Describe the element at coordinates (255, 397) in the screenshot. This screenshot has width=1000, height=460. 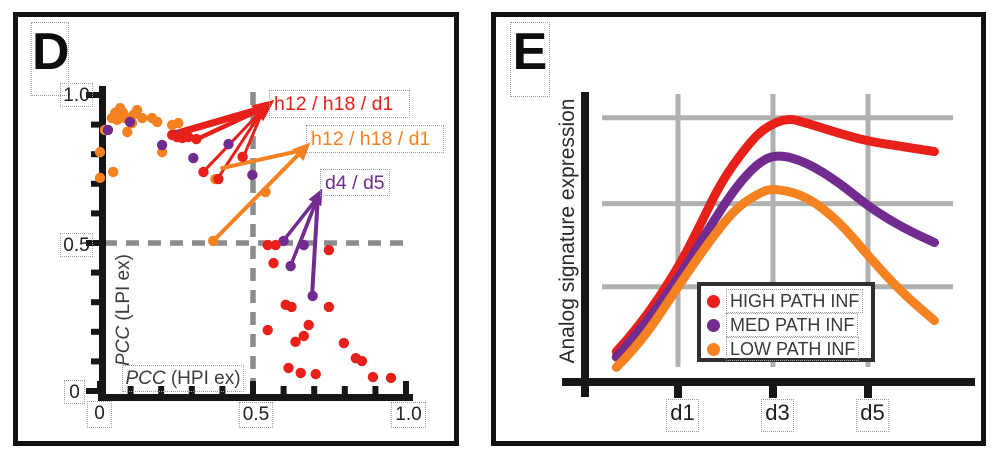
I see `d-xaxis` at that location.